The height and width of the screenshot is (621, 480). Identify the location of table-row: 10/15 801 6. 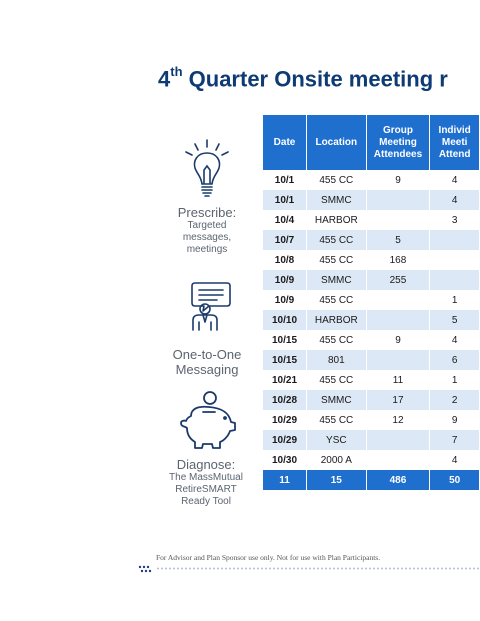
(371, 360).